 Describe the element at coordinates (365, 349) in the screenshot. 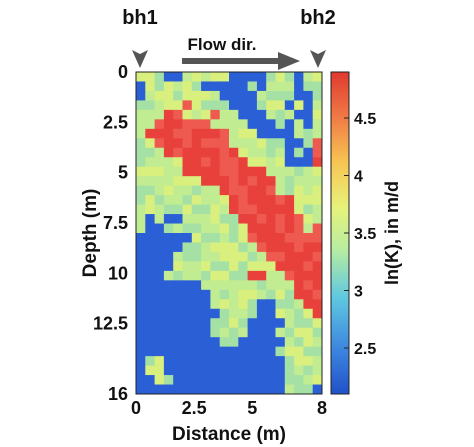

I see `colorbar-tick-label: 2.5` at that location.